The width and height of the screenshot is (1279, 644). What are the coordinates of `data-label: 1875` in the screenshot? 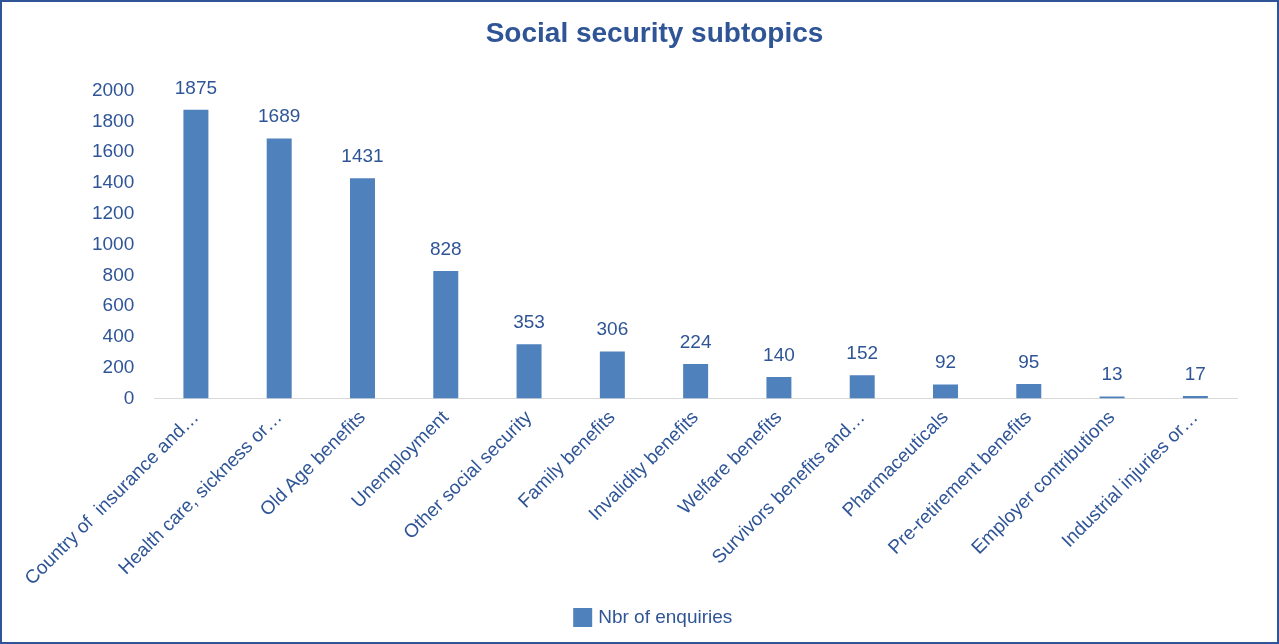 It's located at (196, 87).